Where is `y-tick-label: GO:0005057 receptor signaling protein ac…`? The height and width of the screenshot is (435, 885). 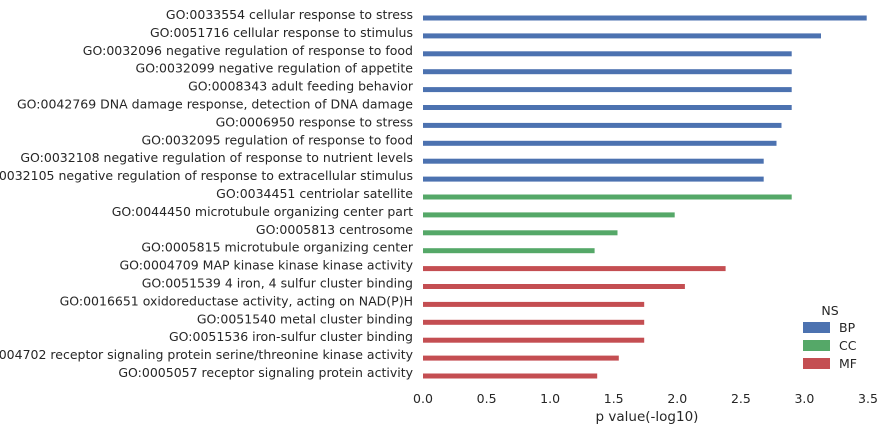
y-tick-label: GO:0005057 receptor signaling protein ac… is located at coordinates (265, 372).